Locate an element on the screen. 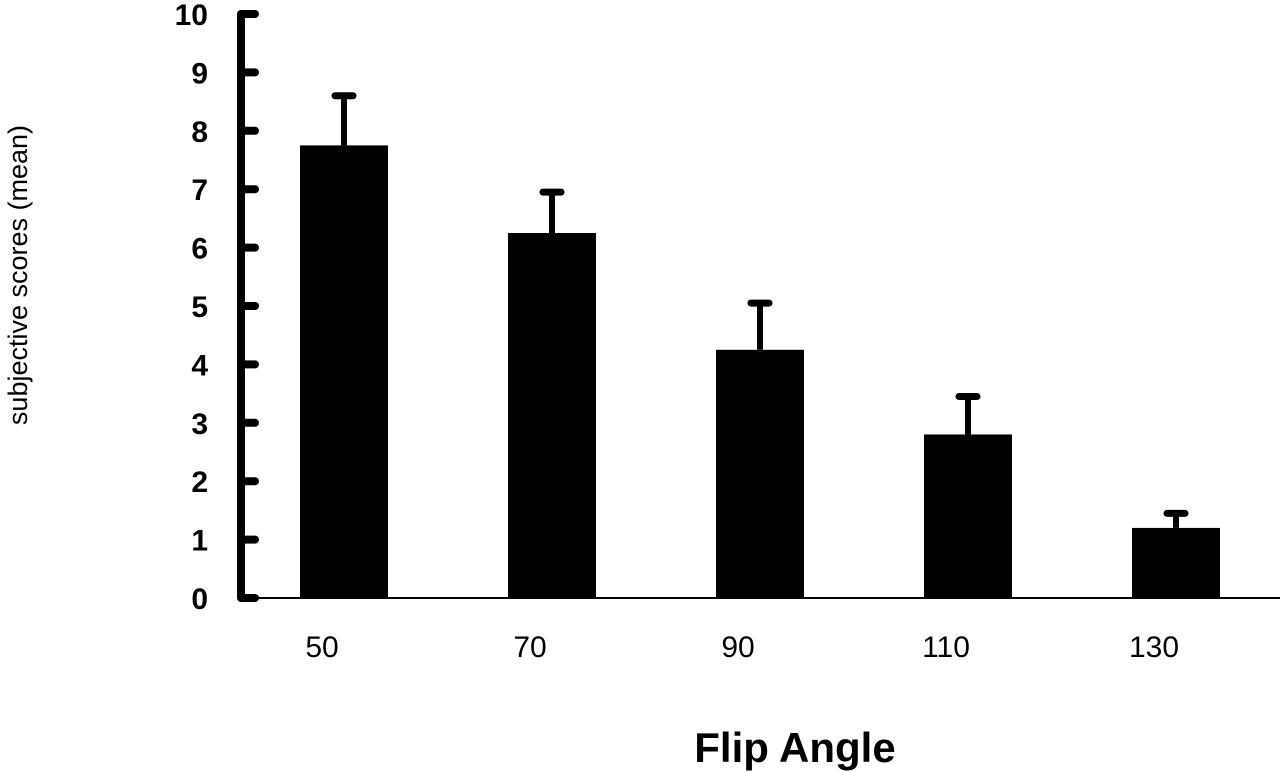  y-tick-label: 4 is located at coordinates (199, 365).